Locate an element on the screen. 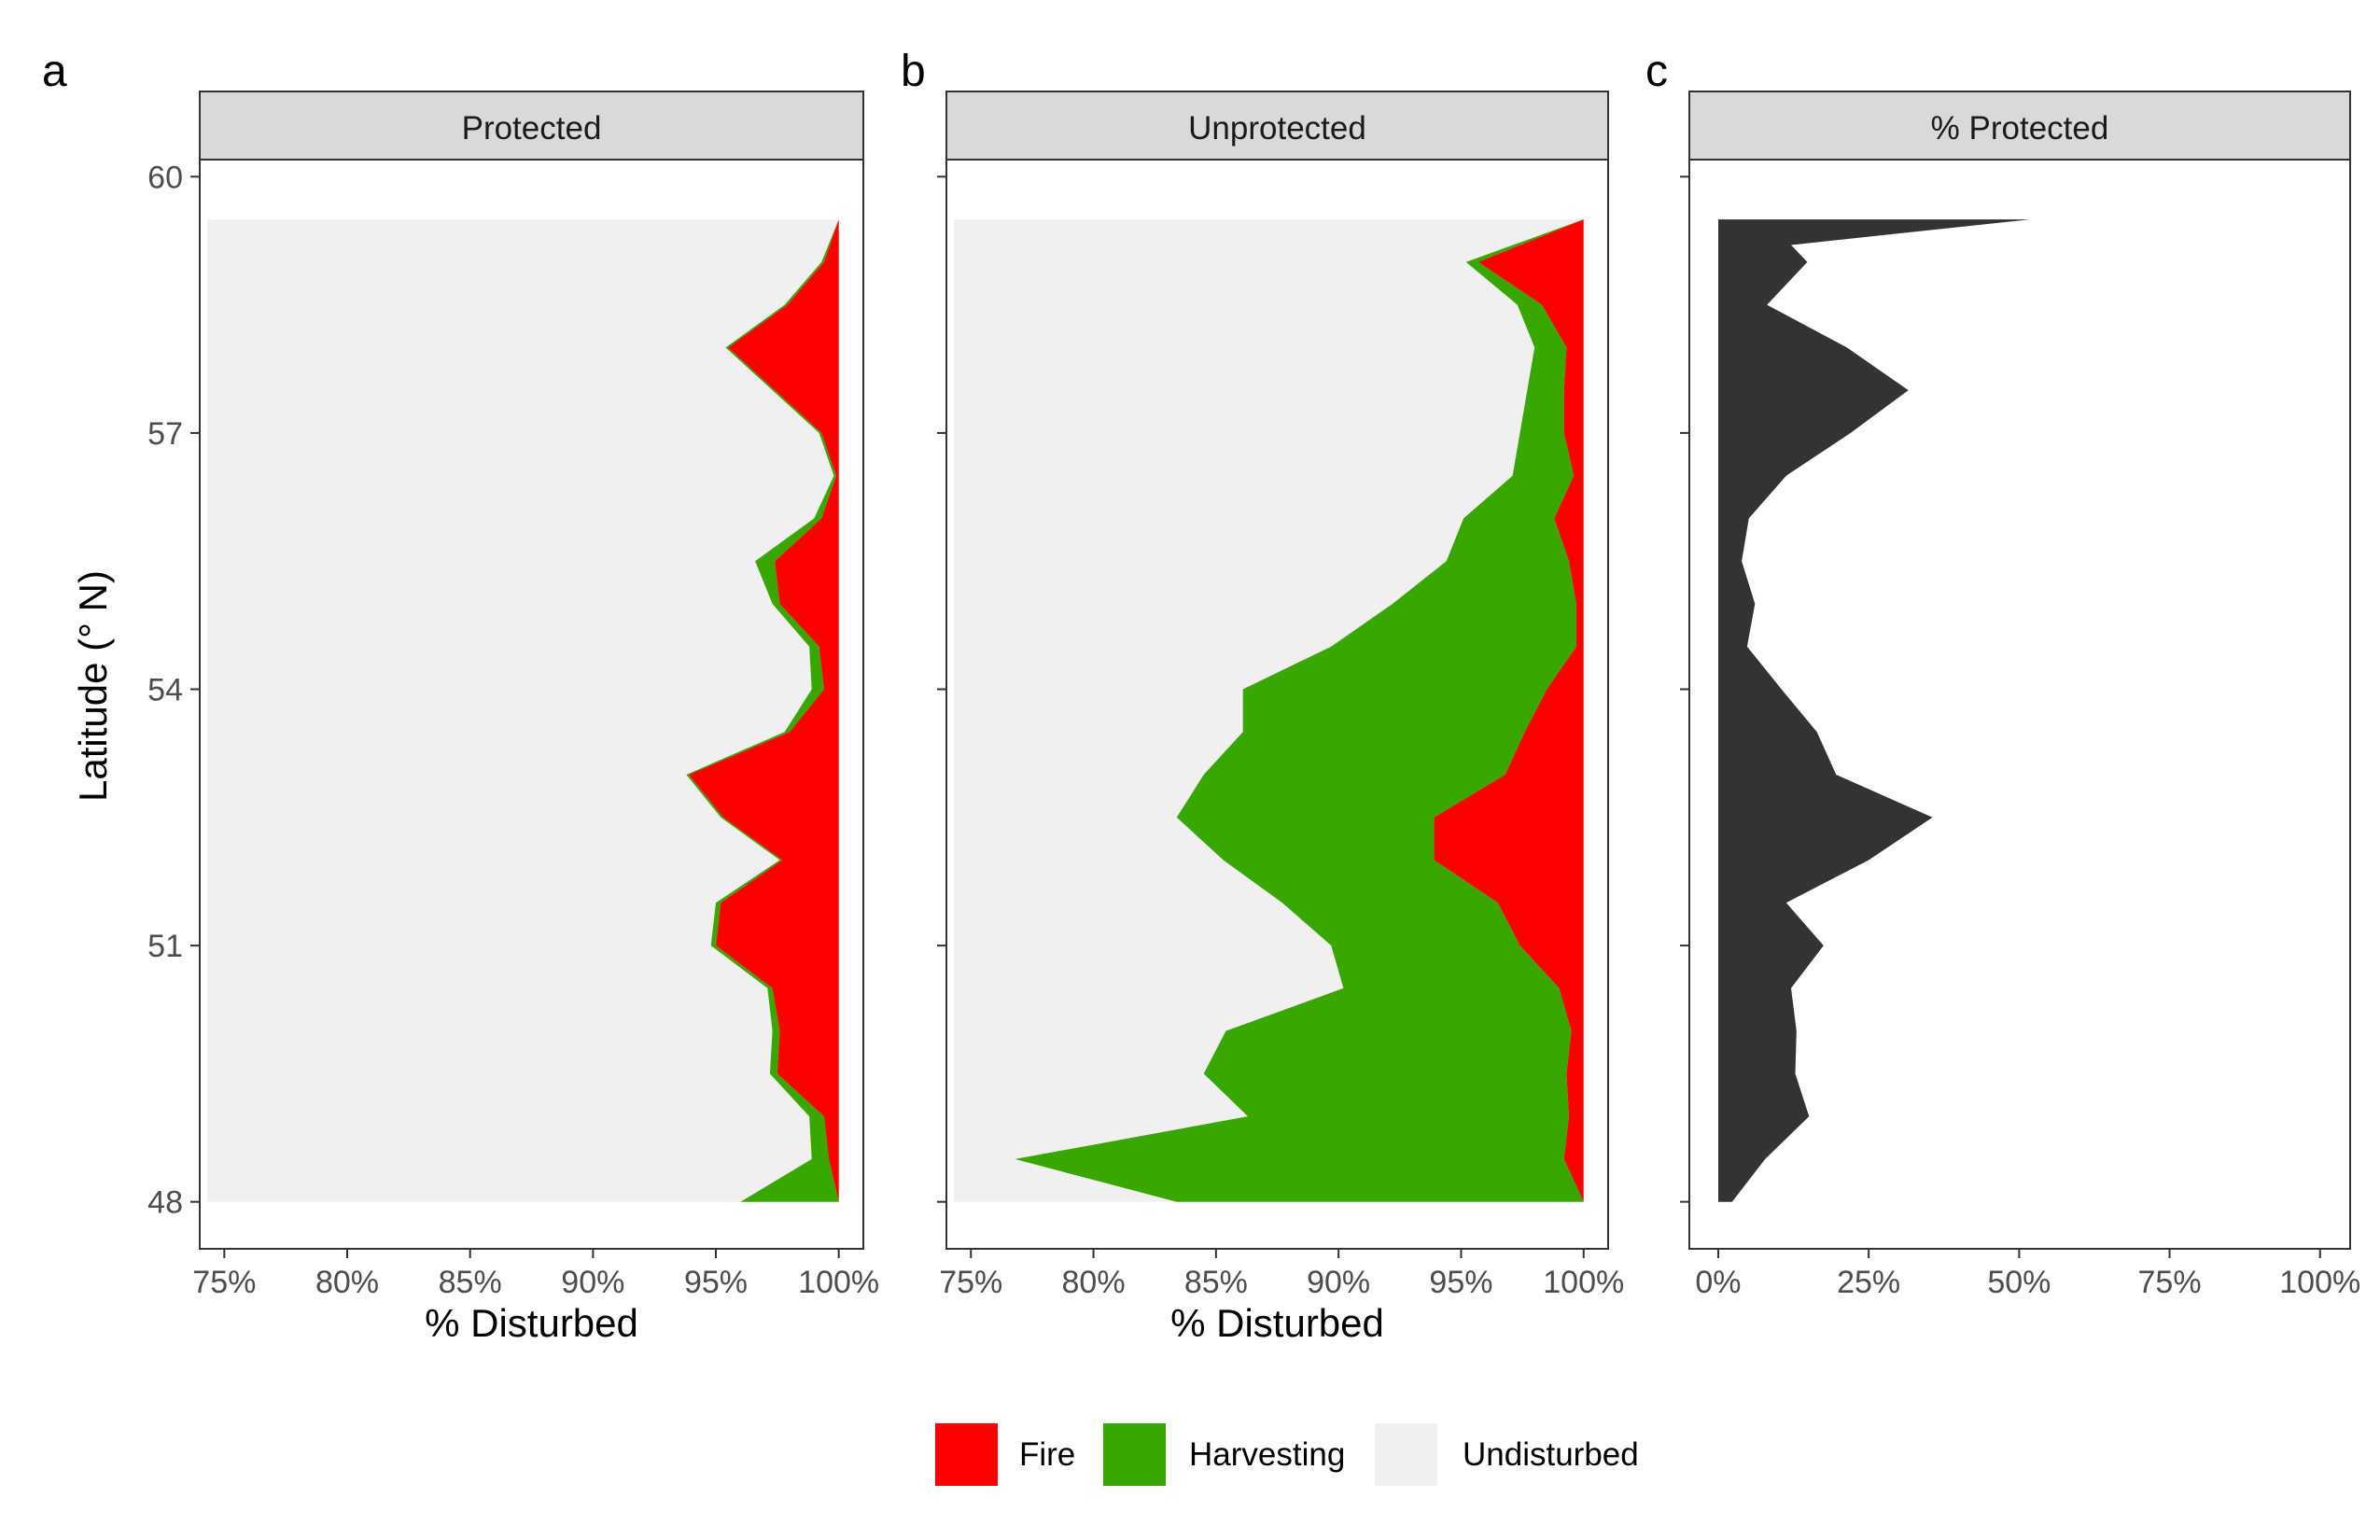 The width and height of the screenshot is (2380, 1540). panel-letter: b is located at coordinates (913, 71).